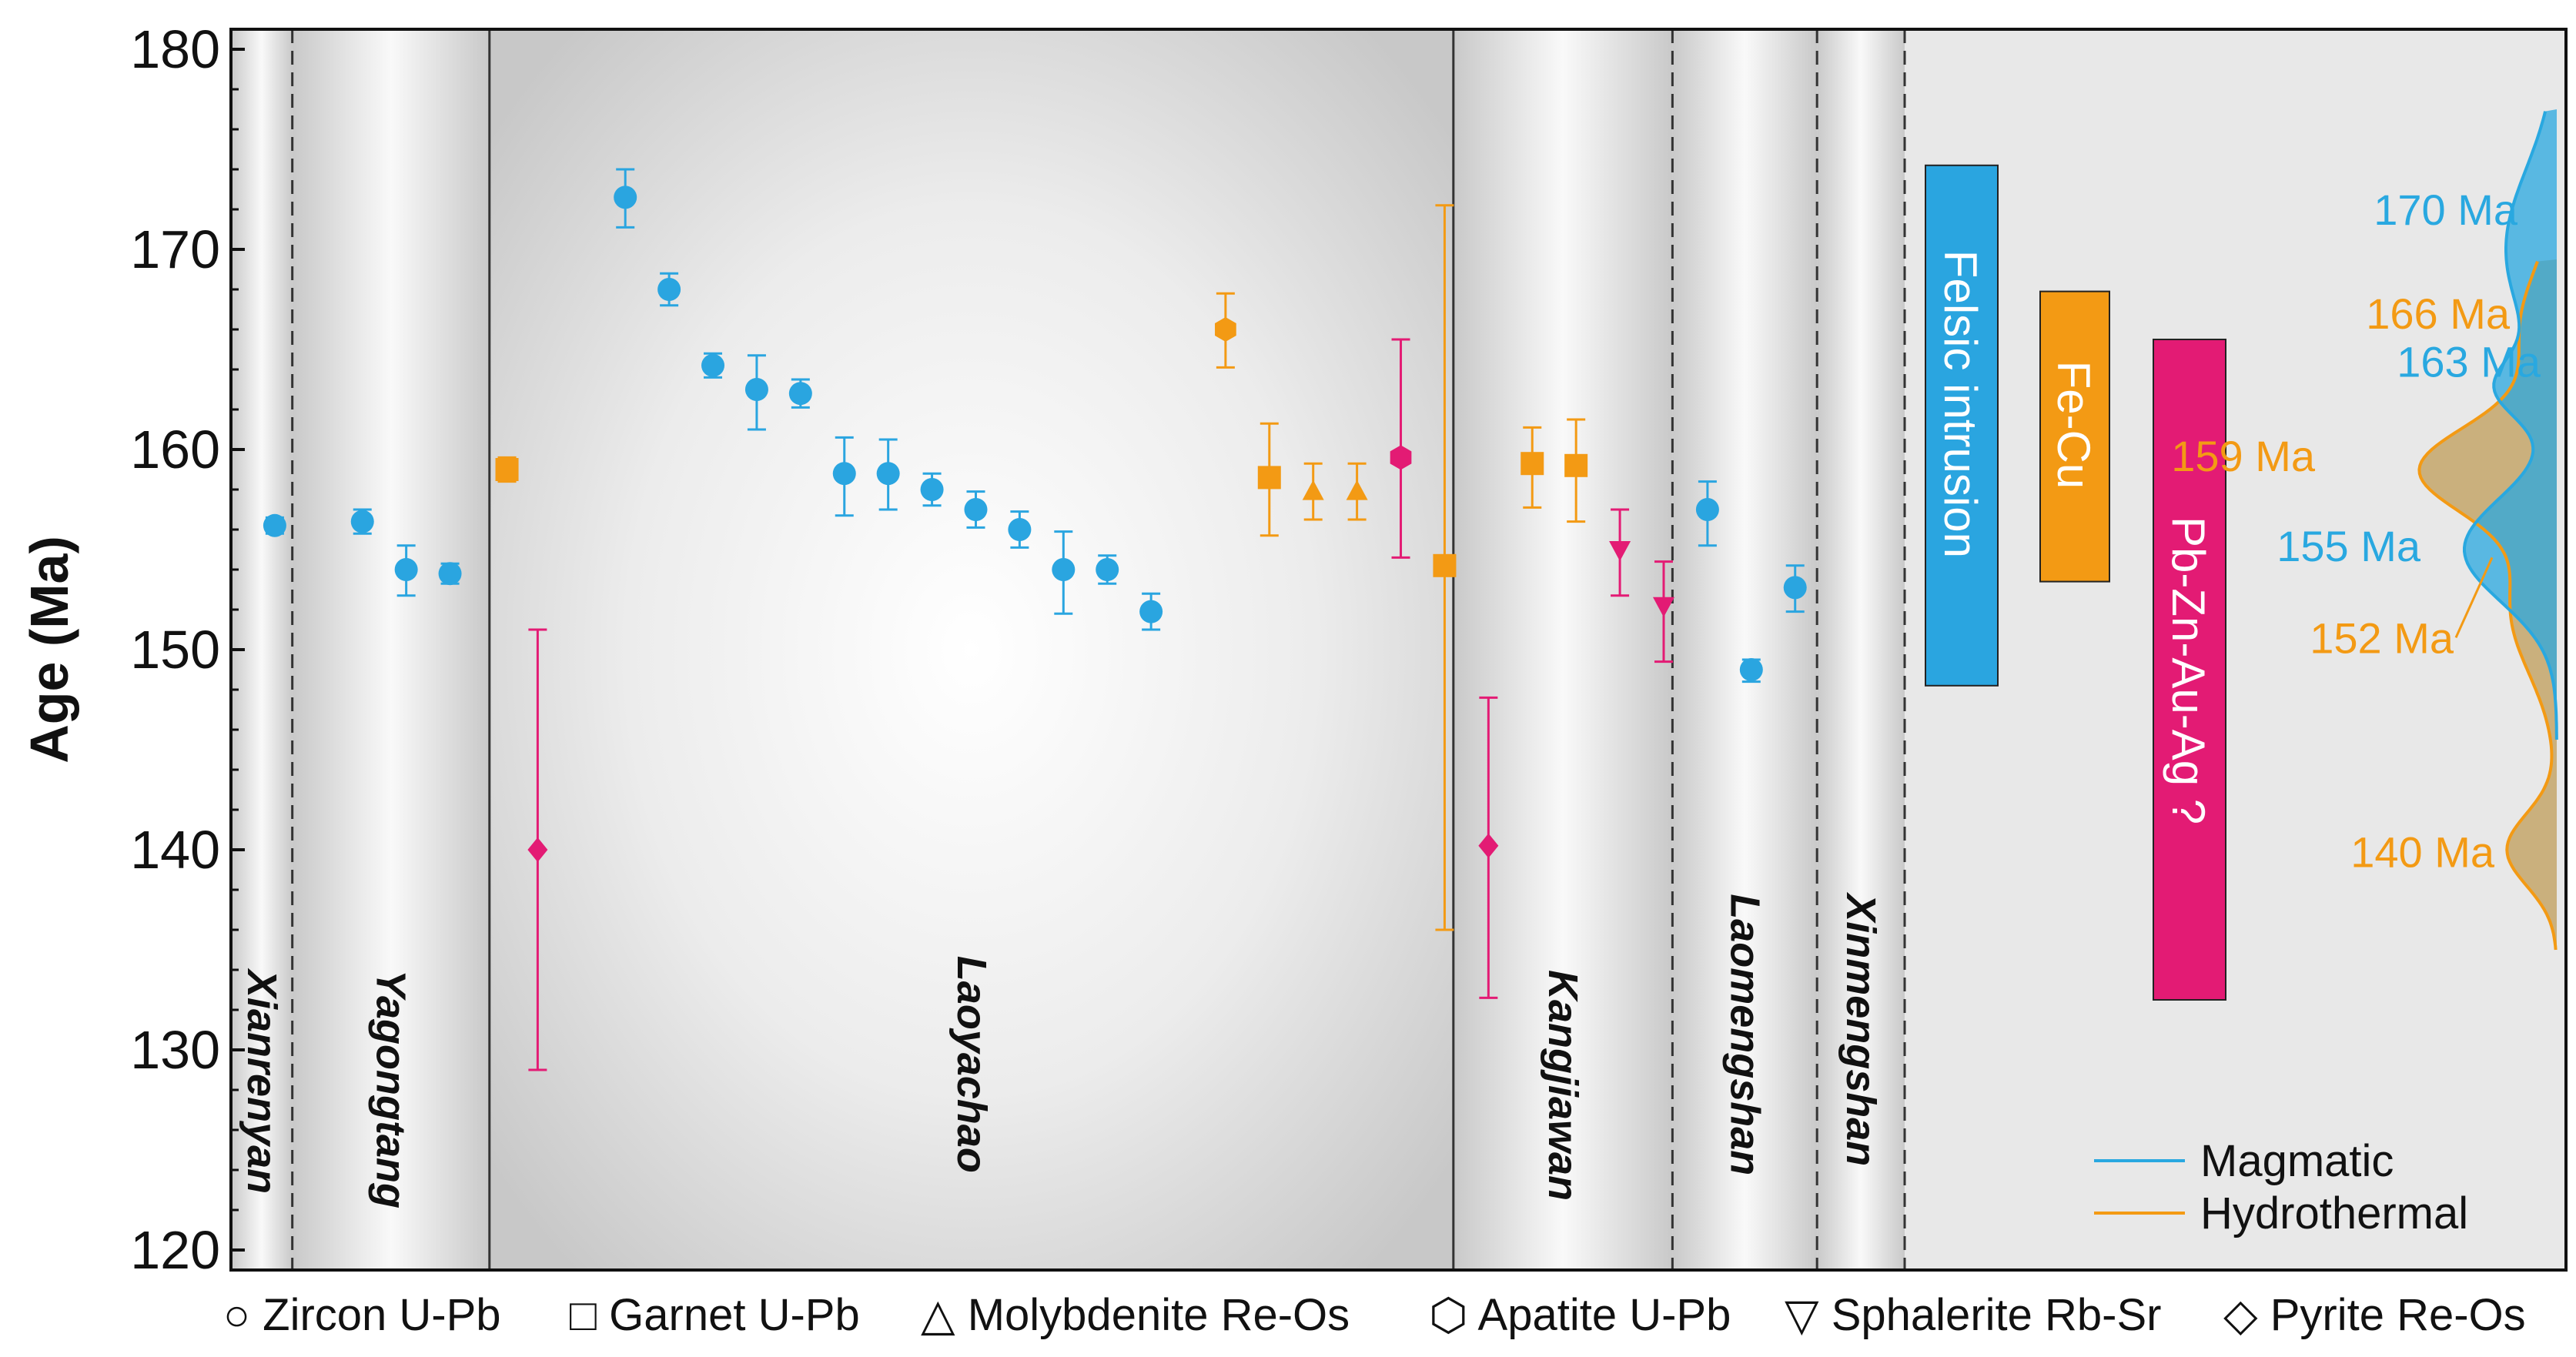  I want to click on peak-label: 155 Ma, so click(2349, 546).